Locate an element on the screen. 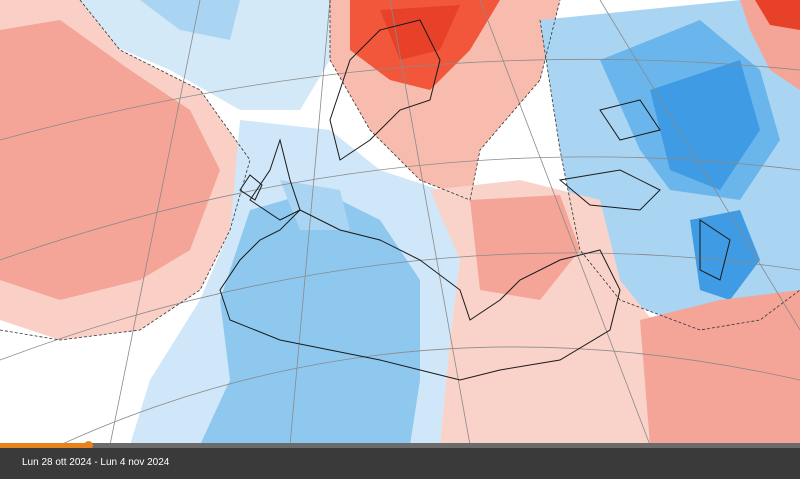 This screenshot has height=479, width=800. progress-played is located at coordinates (44, 445).